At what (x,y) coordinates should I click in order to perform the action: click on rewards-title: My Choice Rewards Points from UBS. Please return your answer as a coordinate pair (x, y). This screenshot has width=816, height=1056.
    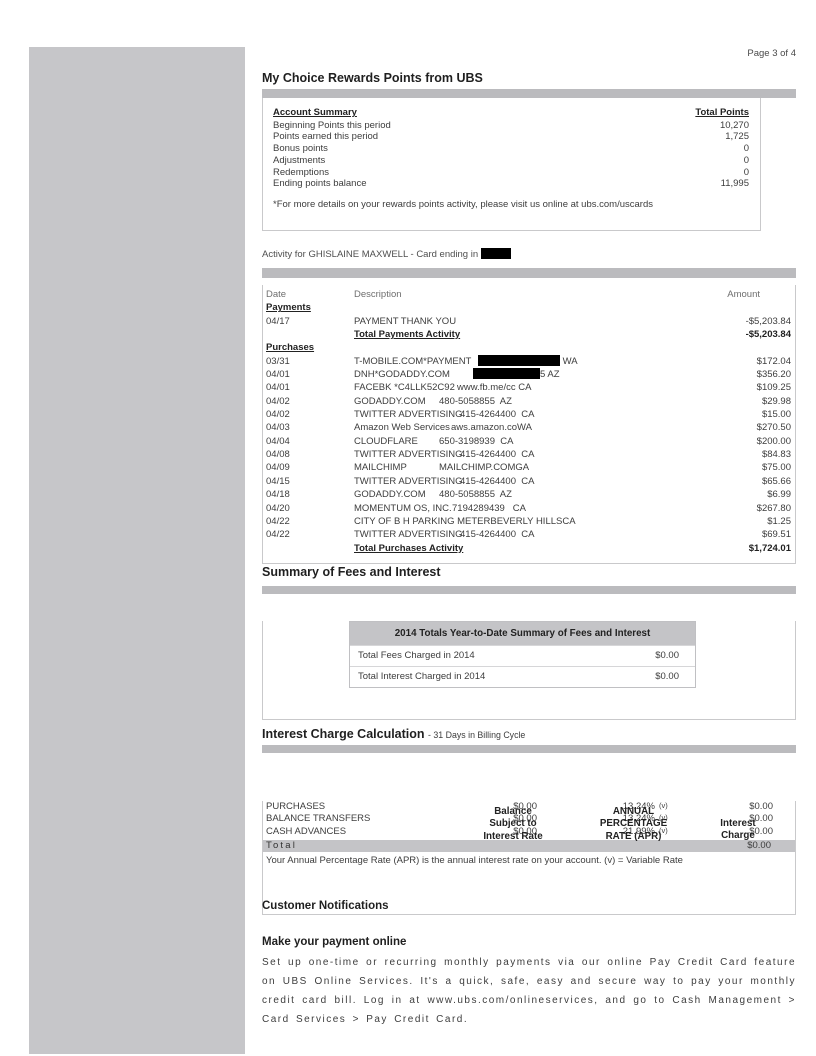
    Looking at the image, I should click on (372, 78).